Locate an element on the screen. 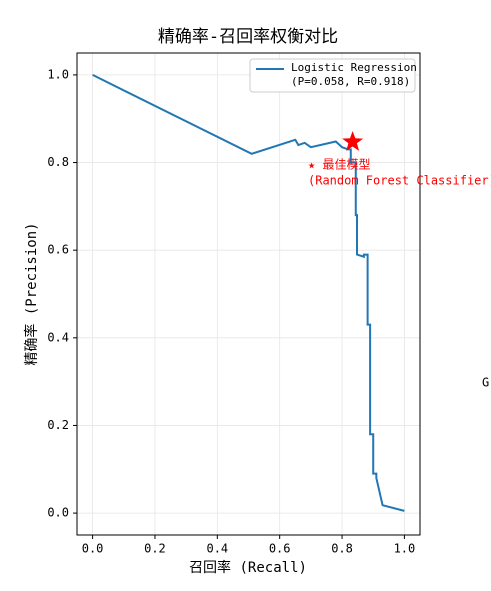  y-tick-label: 0.2 is located at coordinates (58, 425).